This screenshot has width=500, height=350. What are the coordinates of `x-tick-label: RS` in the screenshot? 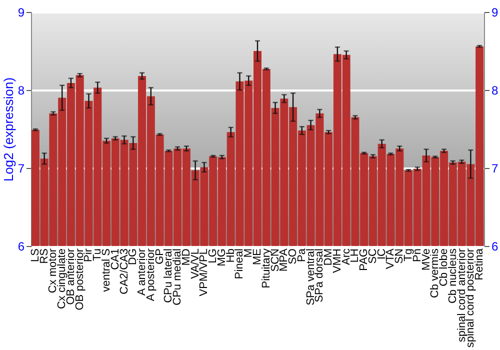 It's located at (44, 256).